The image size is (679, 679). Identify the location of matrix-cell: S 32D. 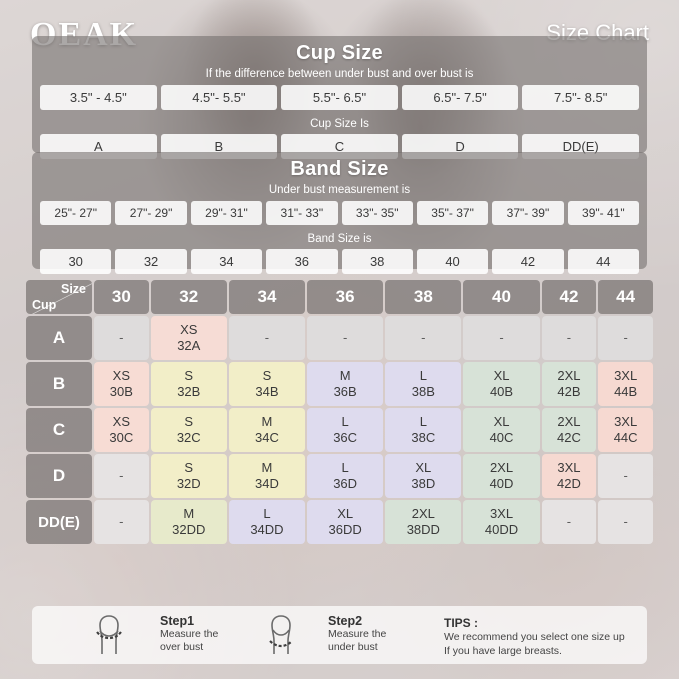
(188, 476).